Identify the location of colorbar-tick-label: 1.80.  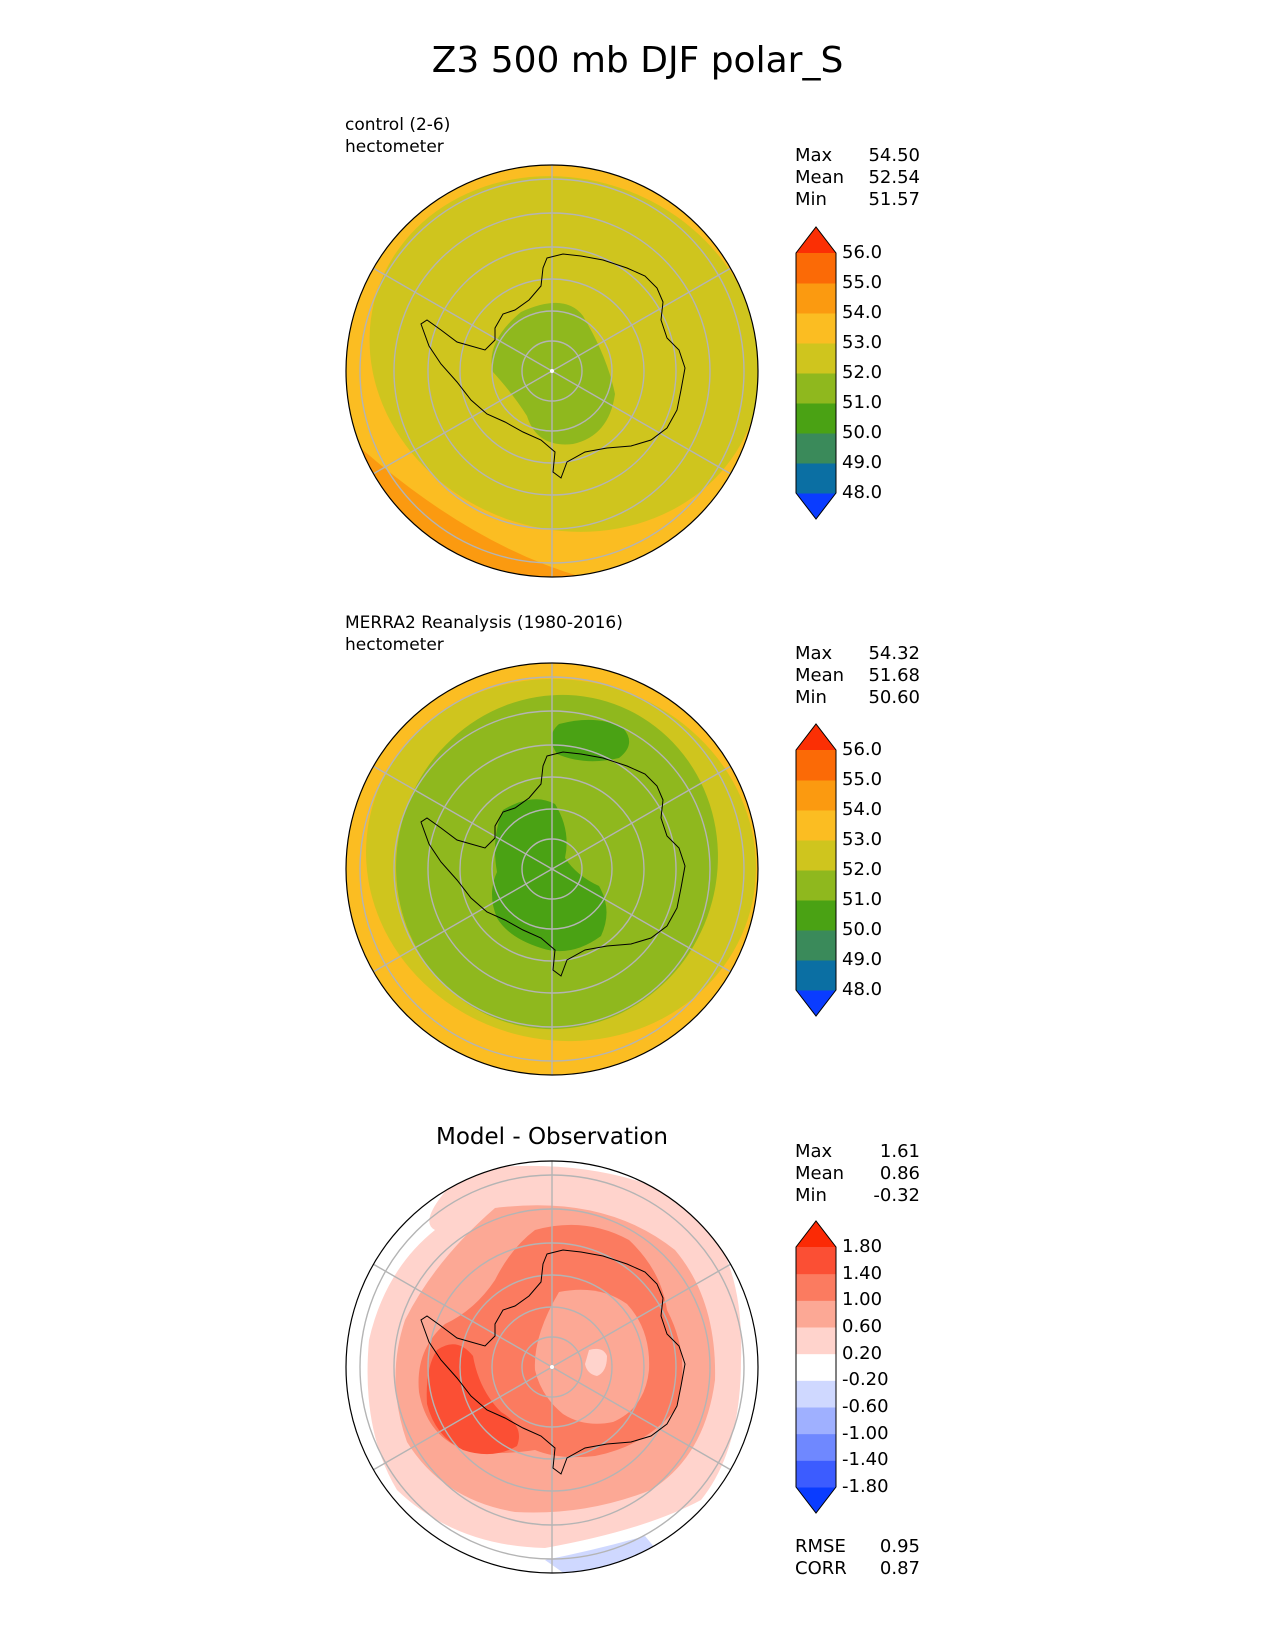
(862, 1246).